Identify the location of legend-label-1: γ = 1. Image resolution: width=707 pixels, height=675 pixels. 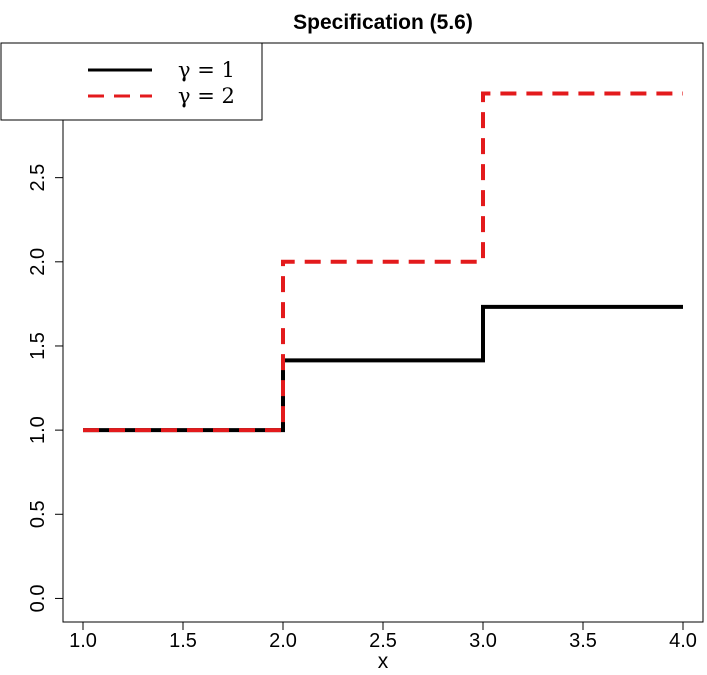
(206, 70).